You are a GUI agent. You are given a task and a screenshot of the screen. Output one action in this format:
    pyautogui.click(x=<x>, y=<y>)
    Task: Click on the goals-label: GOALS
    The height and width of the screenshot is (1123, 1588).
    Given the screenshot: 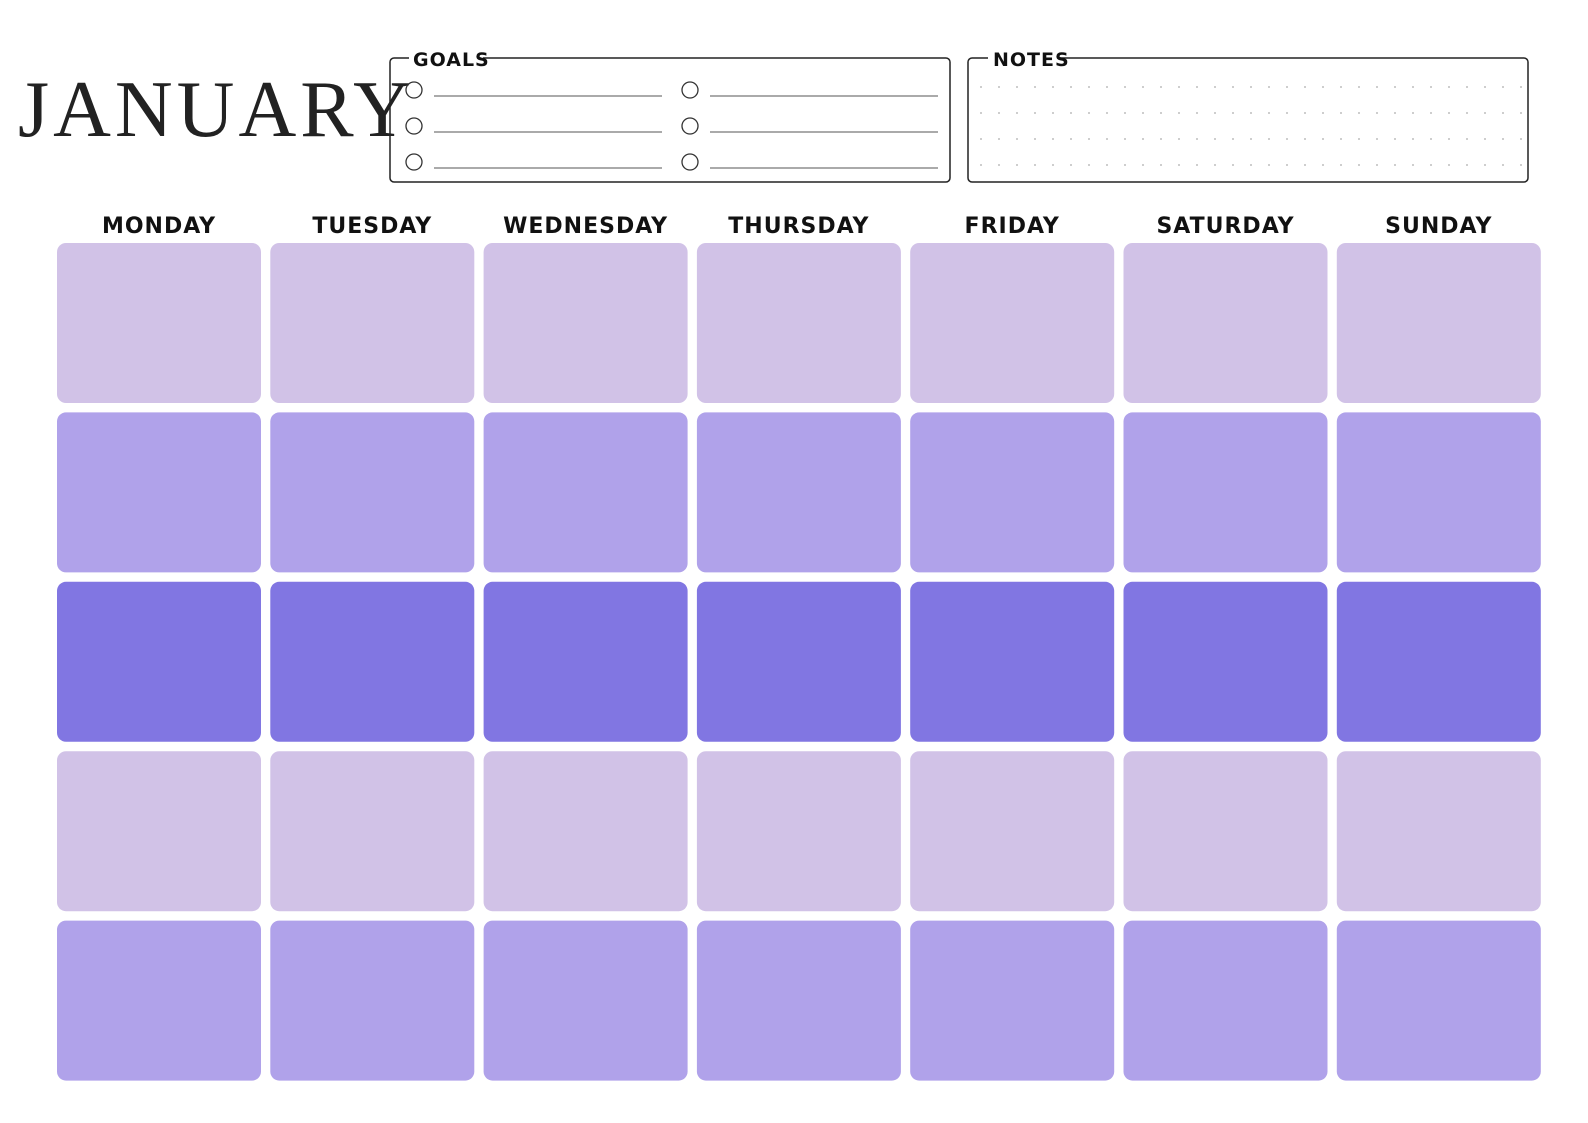 What is the action you would take?
    pyautogui.click(x=451, y=60)
    